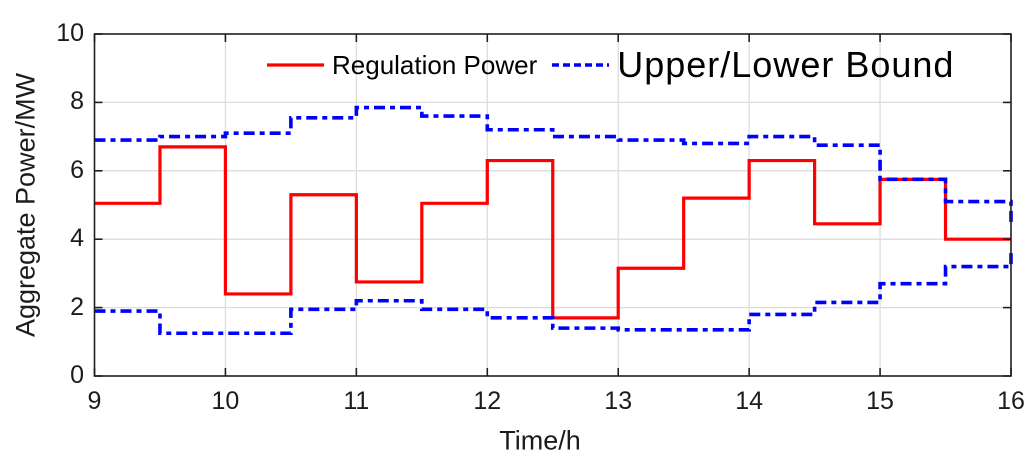 The image size is (1035, 470). What do you see at coordinates (225, 401) in the screenshot?
I see `x-tick-label: 10` at bounding box center [225, 401].